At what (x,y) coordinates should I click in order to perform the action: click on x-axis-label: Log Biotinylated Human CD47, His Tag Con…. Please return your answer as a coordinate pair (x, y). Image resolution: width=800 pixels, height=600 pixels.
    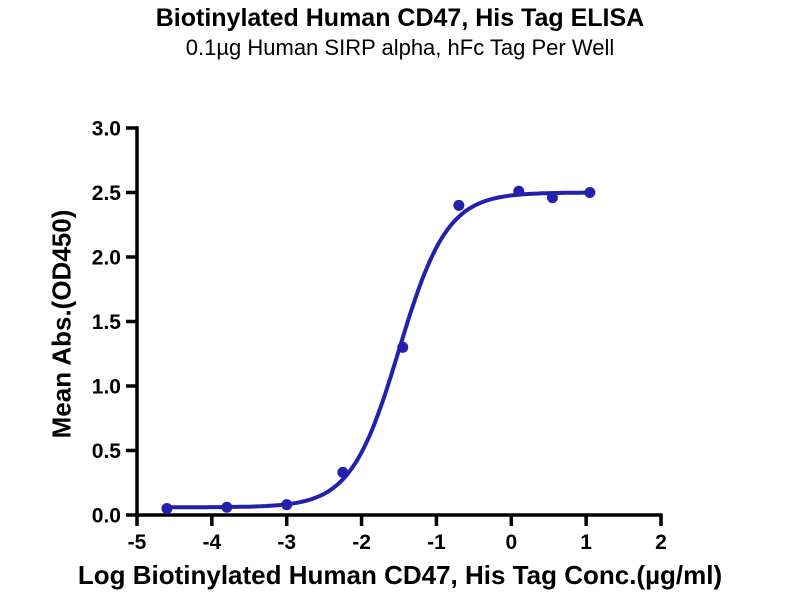
    Looking at the image, I should click on (400, 575).